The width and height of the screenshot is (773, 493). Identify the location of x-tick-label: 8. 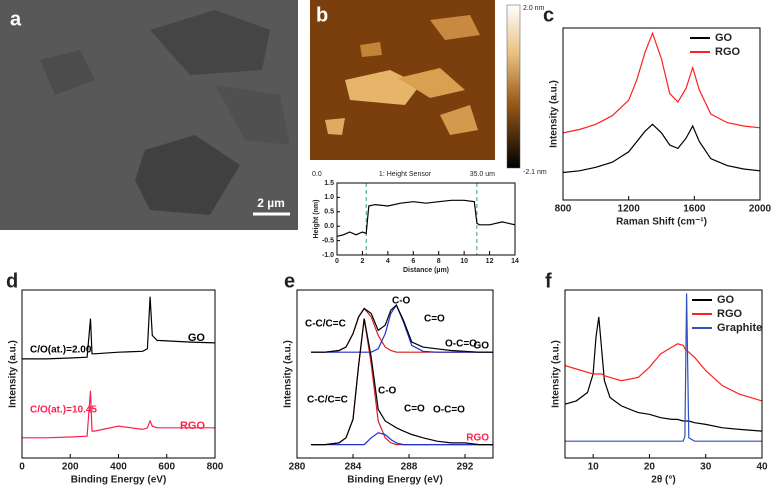
(439, 261).